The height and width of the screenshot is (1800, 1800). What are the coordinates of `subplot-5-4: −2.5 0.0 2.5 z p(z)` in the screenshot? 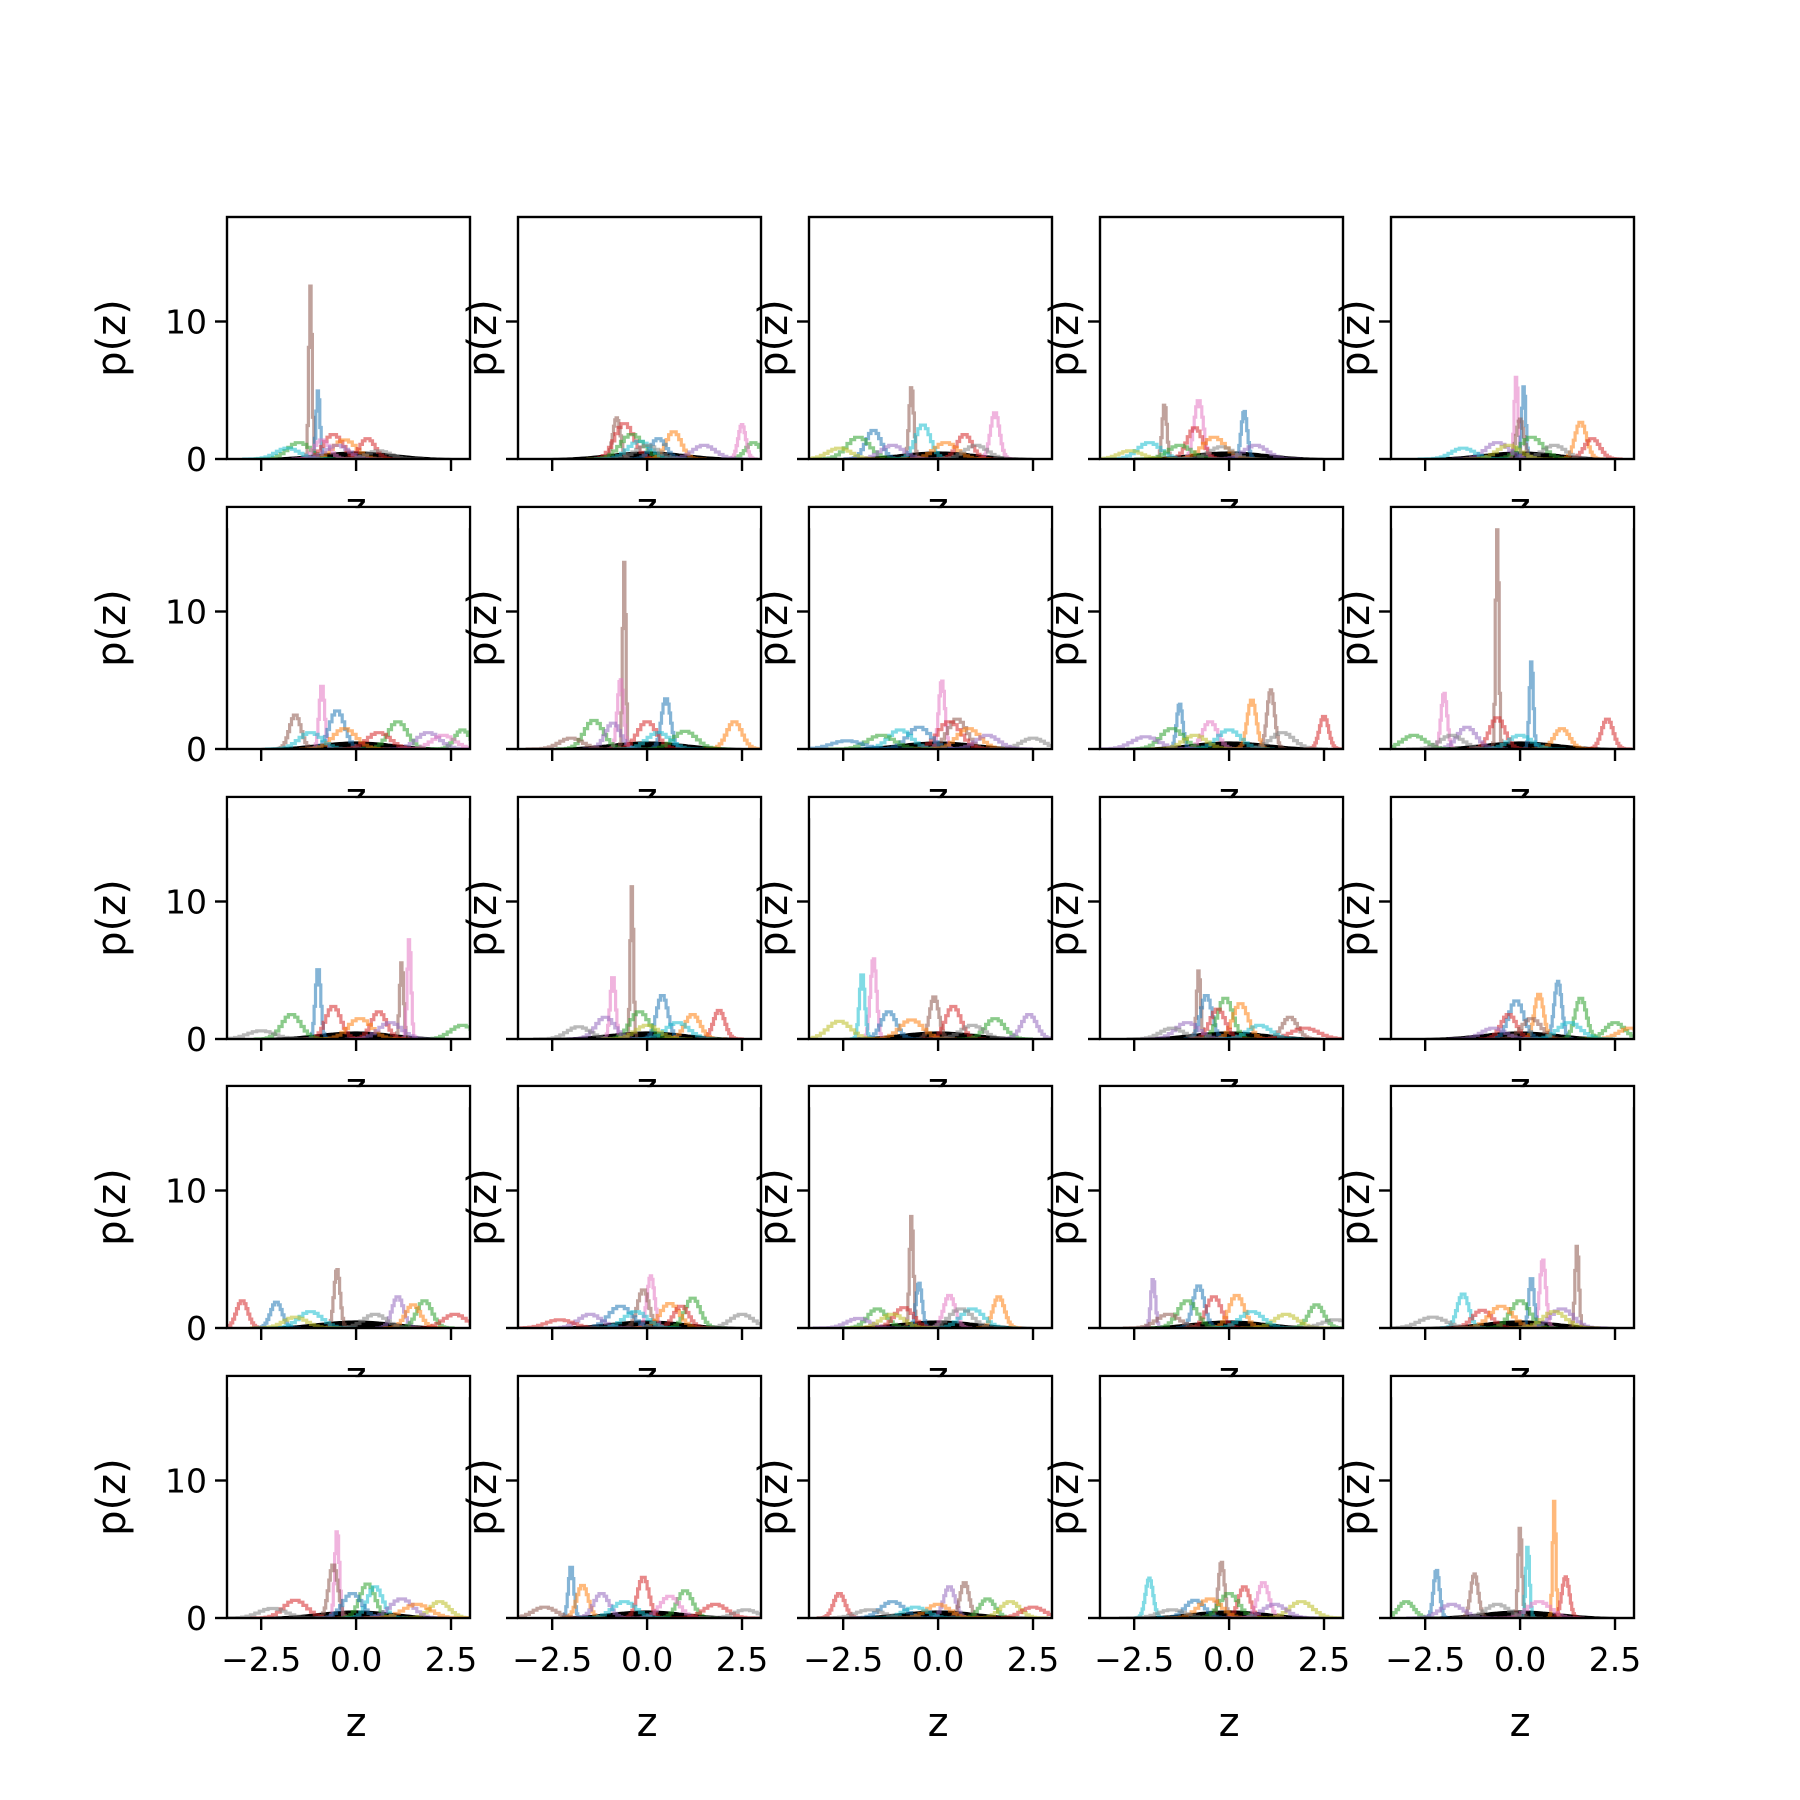 It's located at (1196, 1560).